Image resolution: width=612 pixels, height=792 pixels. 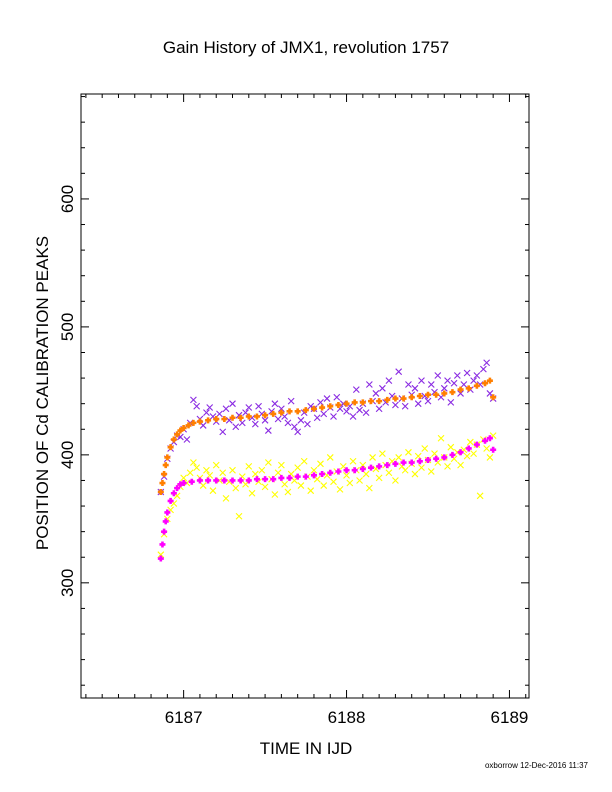 I want to click on data-points, so click(x=327, y=460).